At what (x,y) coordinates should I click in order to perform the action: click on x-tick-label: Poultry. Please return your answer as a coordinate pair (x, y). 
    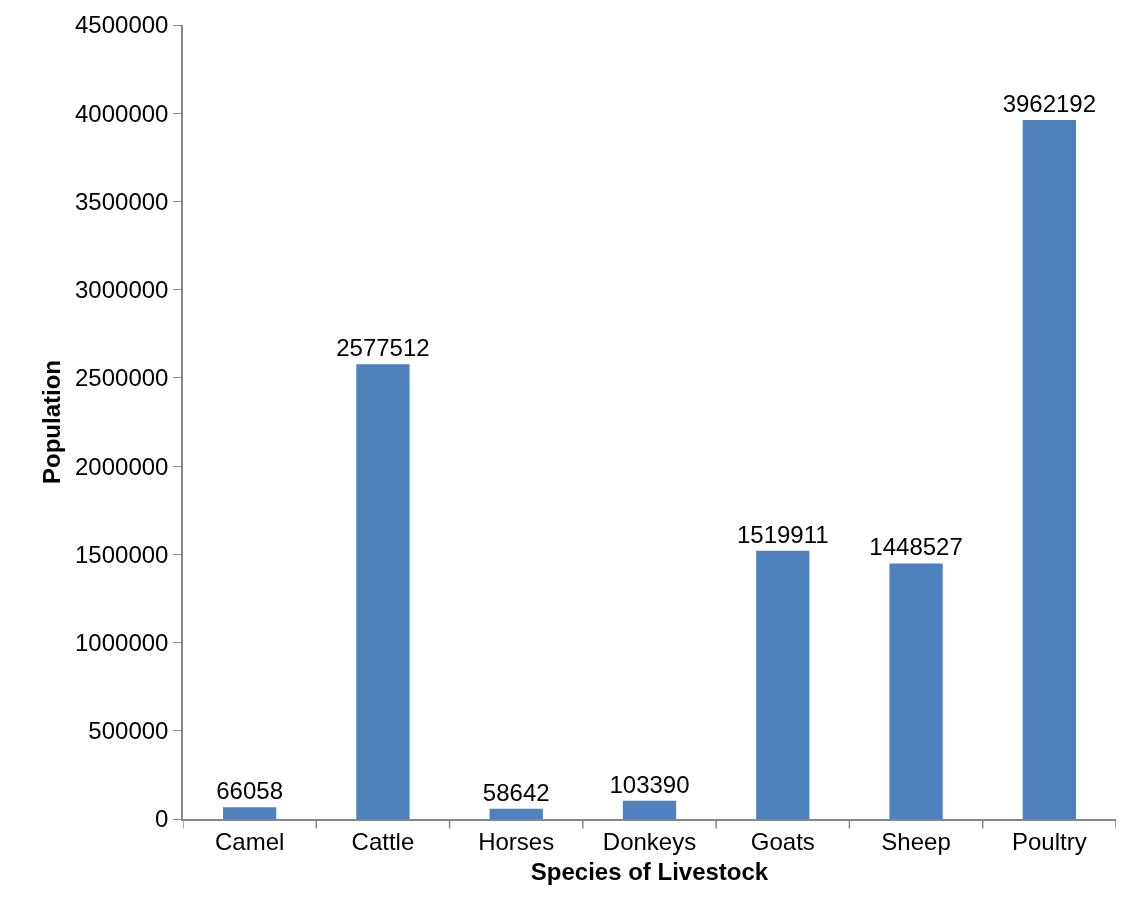
    Looking at the image, I should click on (1049, 841).